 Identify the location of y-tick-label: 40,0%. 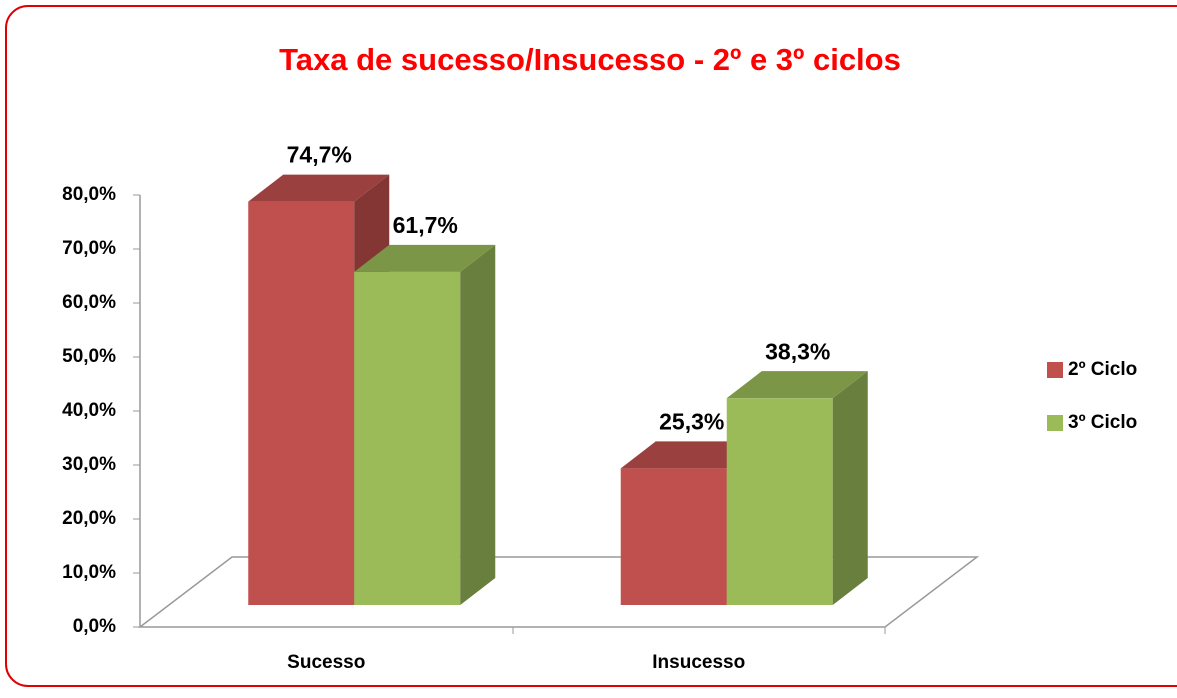
(89, 410).